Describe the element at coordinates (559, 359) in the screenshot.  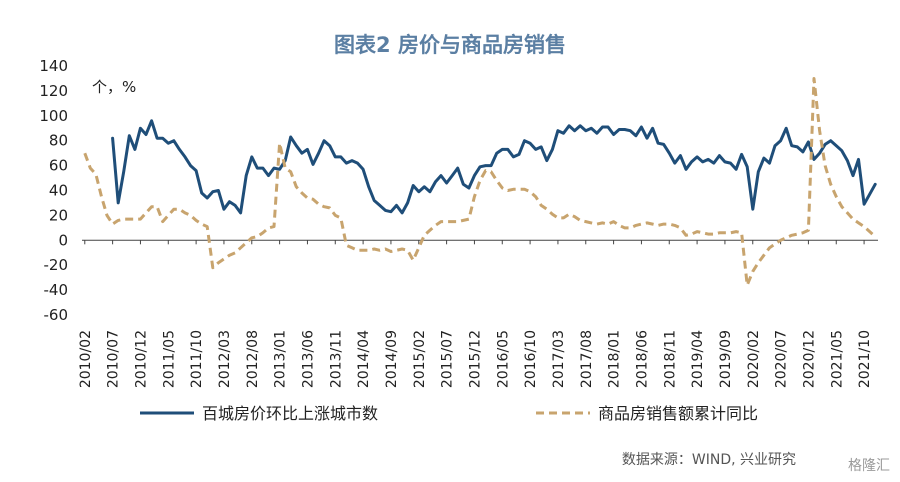
I see `x-tick-label: 2017/03` at that location.